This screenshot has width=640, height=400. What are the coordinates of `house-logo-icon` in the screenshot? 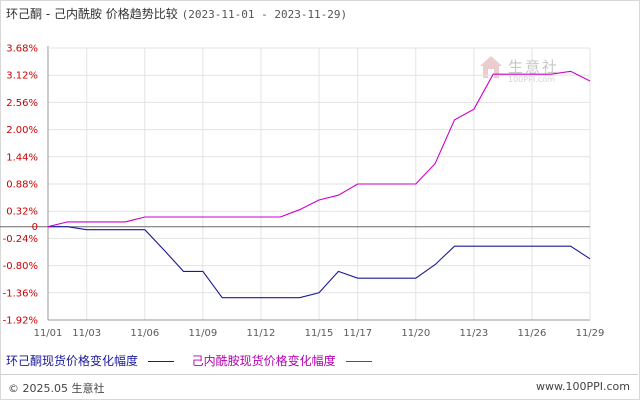 It's located at (491, 67).